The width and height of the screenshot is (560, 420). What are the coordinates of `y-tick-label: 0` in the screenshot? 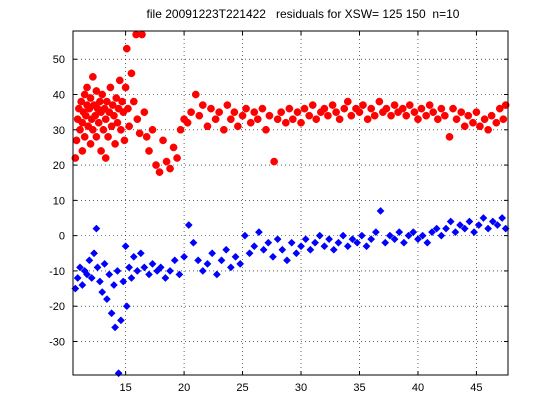 It's located at (62, 237).